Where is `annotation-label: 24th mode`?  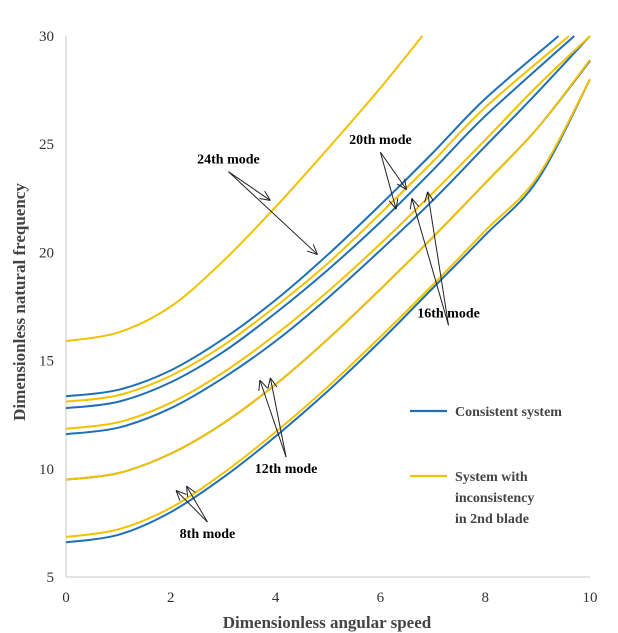 annotation-label: 24th mode is located at coordinates (228, 160).